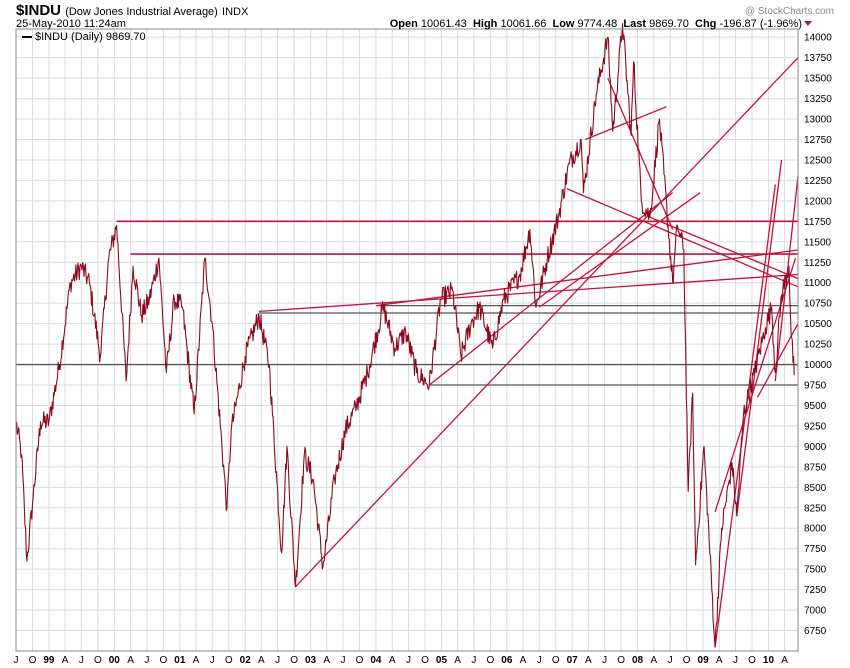  Describe the element at coordinates (815, 426) in the screenshot. I see `y-tick-label: 9250` at that location.